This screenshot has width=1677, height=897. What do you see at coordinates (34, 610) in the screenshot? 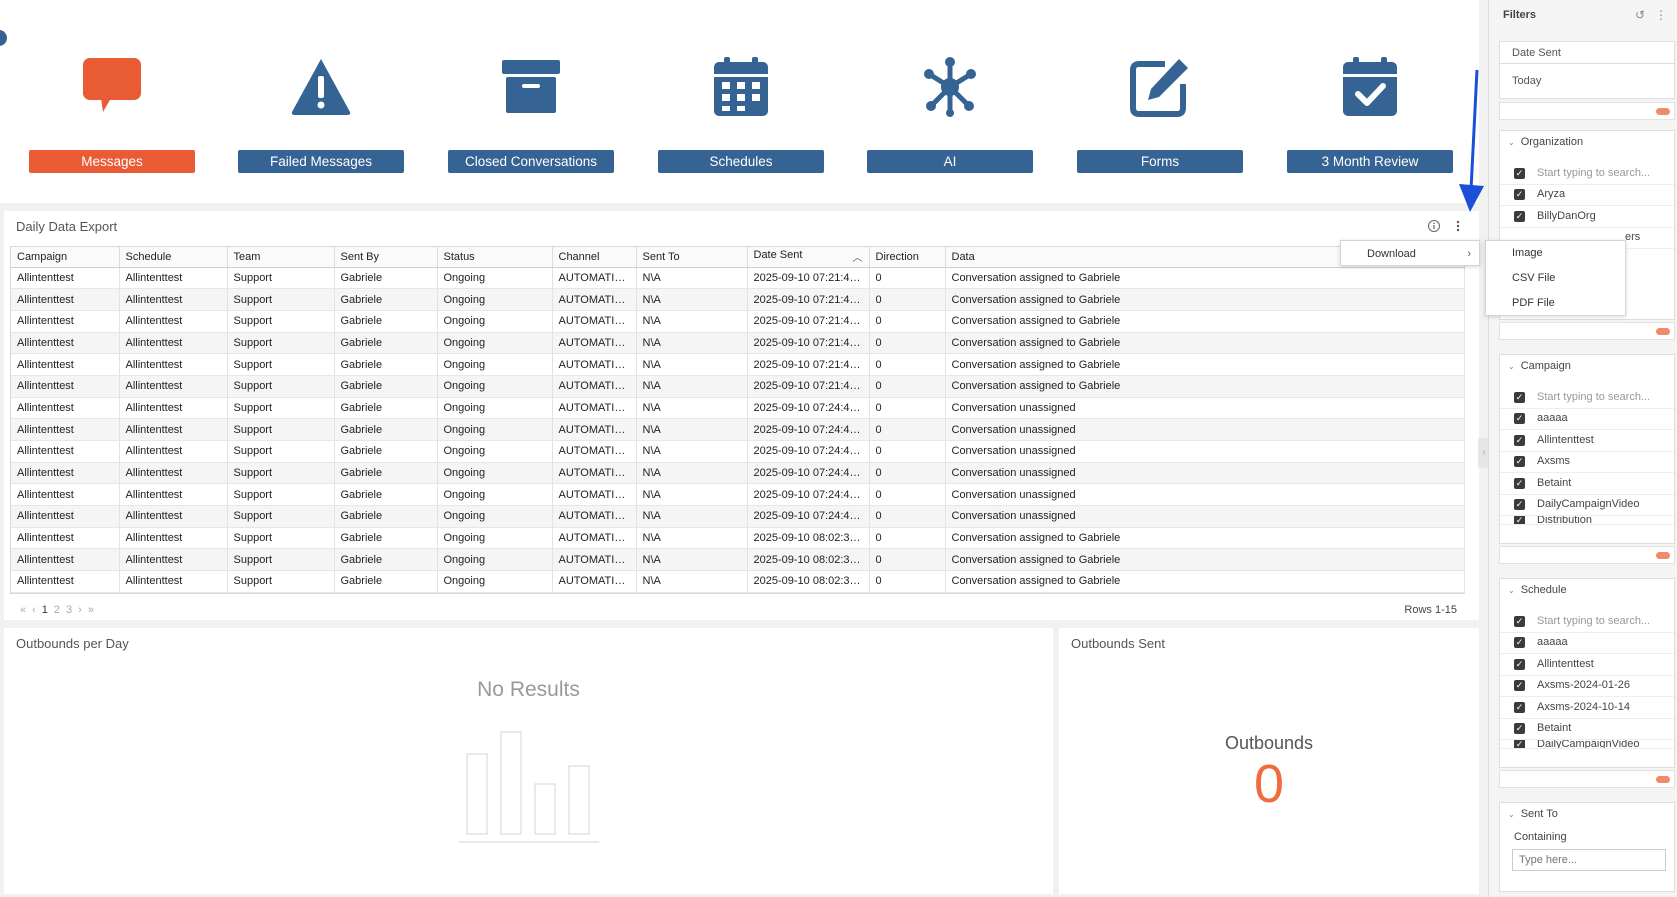
I see `prev-page-button: ‹` at bounding box center [34, 610].